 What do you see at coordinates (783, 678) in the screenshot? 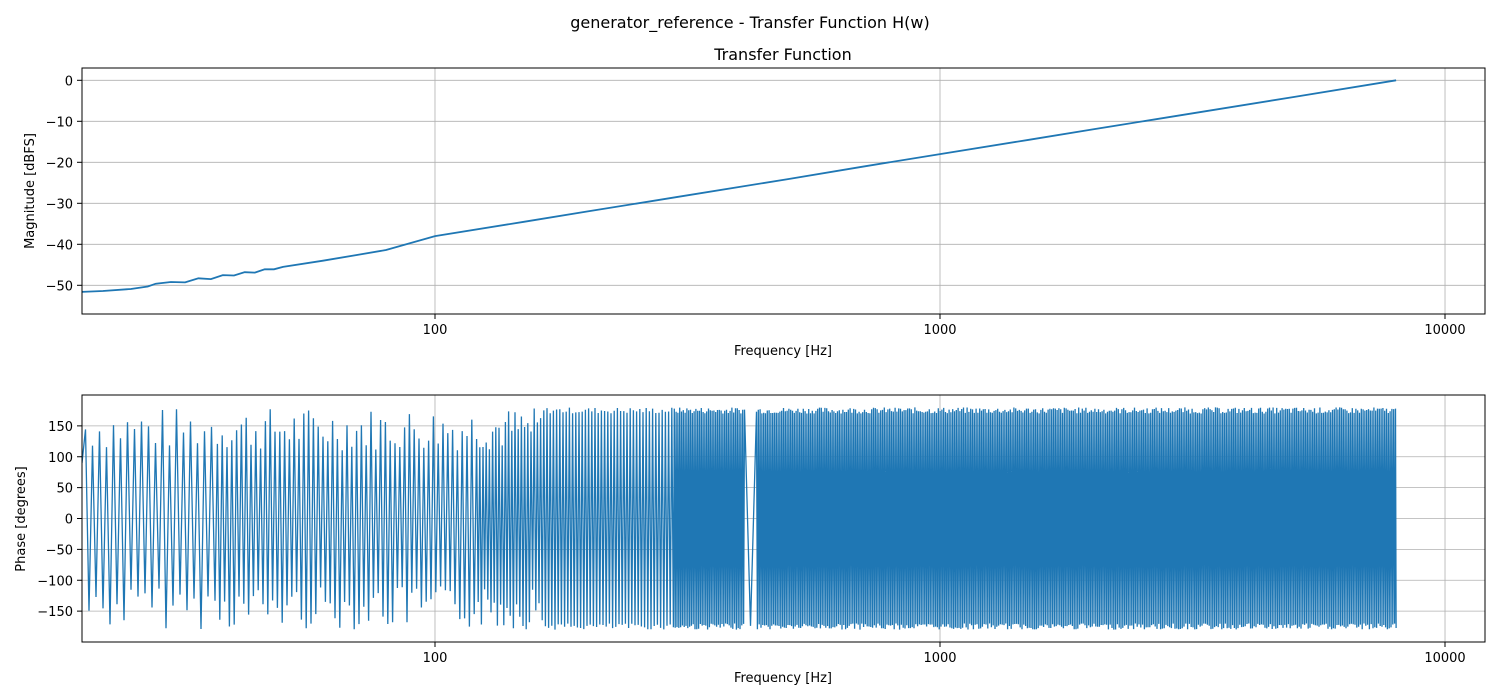
I see `phase-x-label: Frequency [Hz]` at bounding box center [783, 678].